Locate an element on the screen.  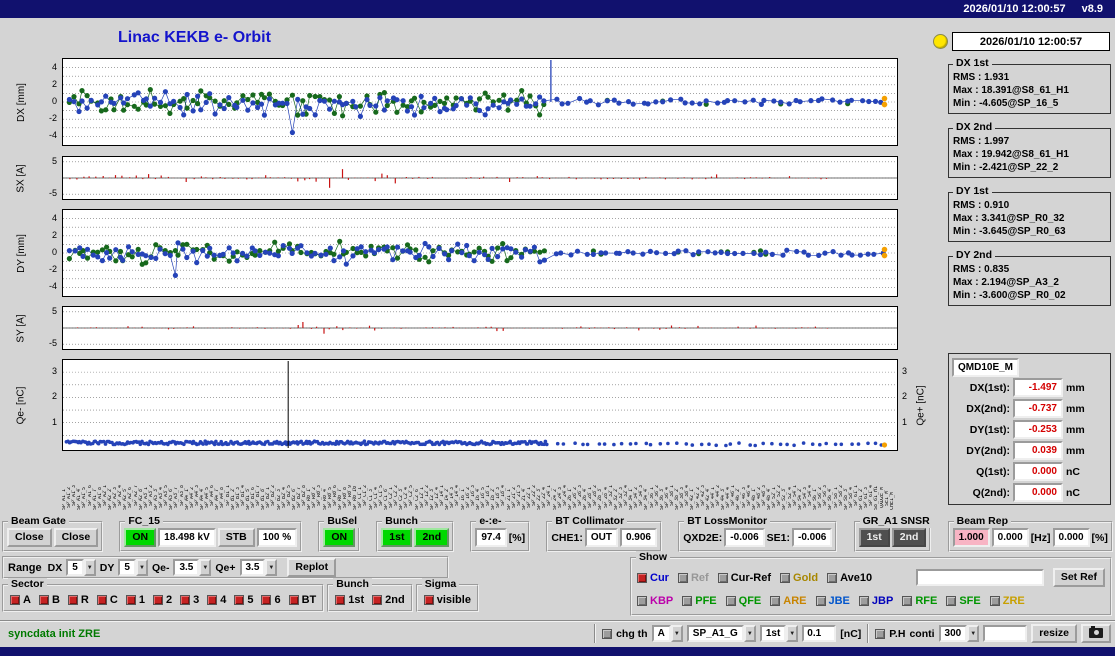
sector-6-label: 6 is located at coordinates (277, 600).